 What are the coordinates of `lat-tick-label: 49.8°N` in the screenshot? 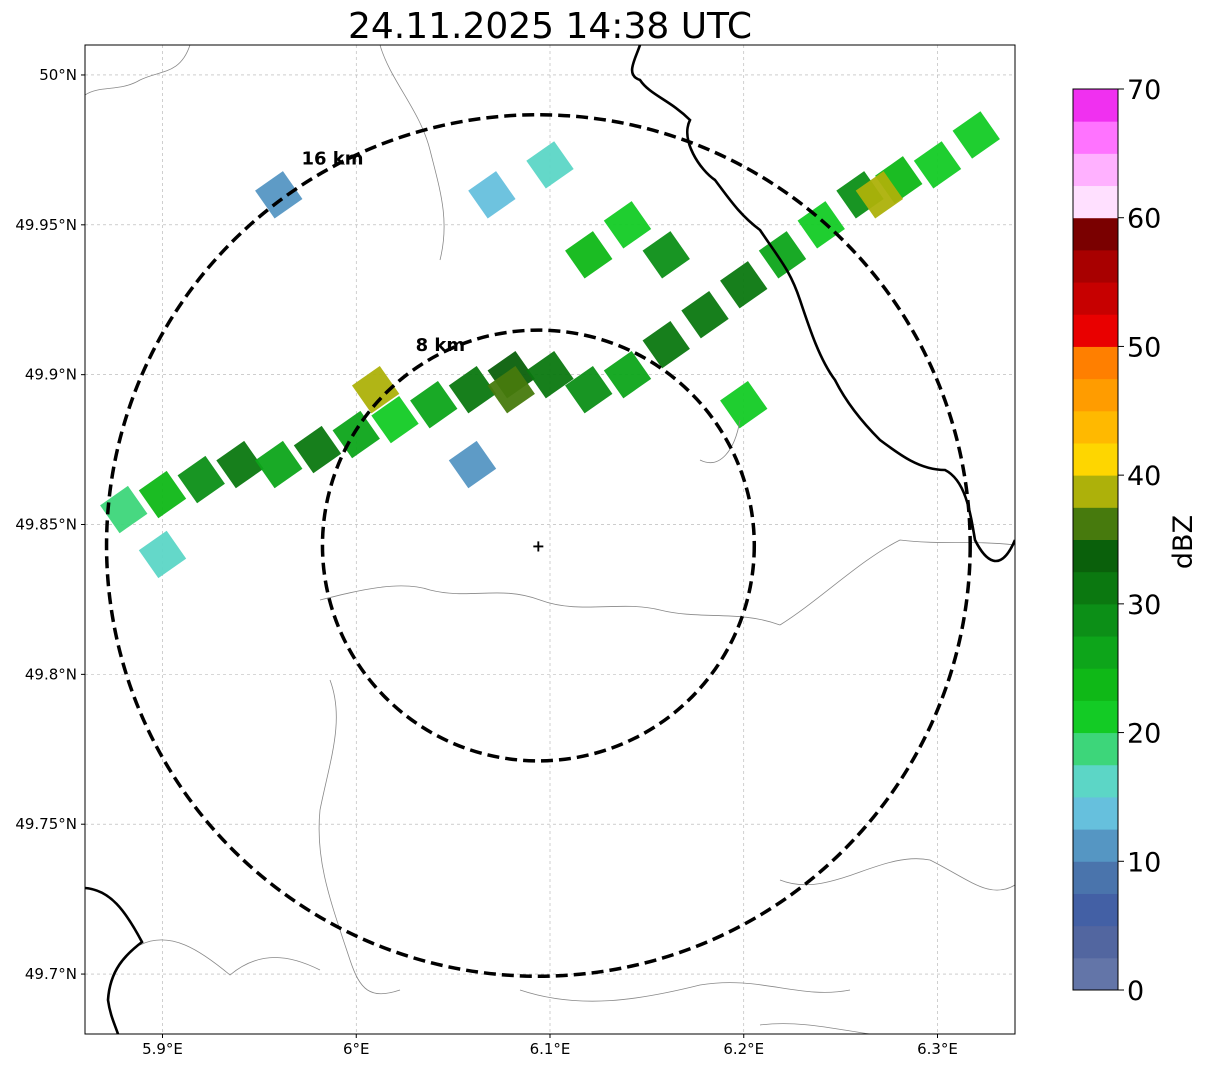 It's located at (51, 674).